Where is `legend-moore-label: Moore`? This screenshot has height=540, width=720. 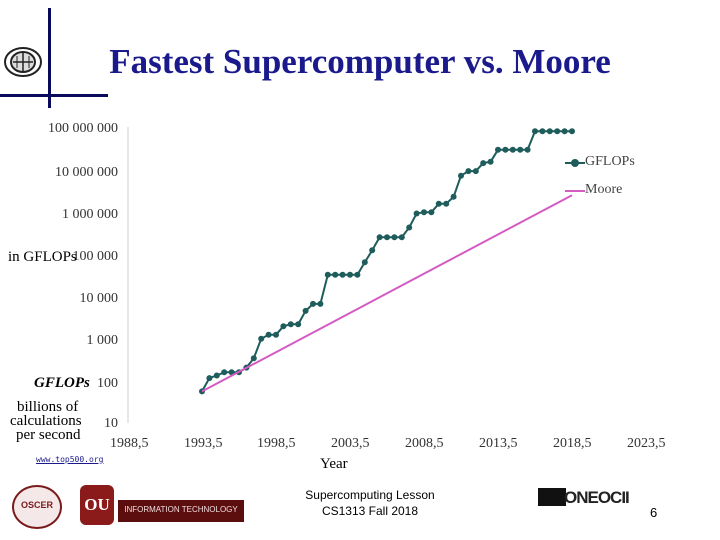
legend-moore-label: Moore is located at coordinates (604, 189).